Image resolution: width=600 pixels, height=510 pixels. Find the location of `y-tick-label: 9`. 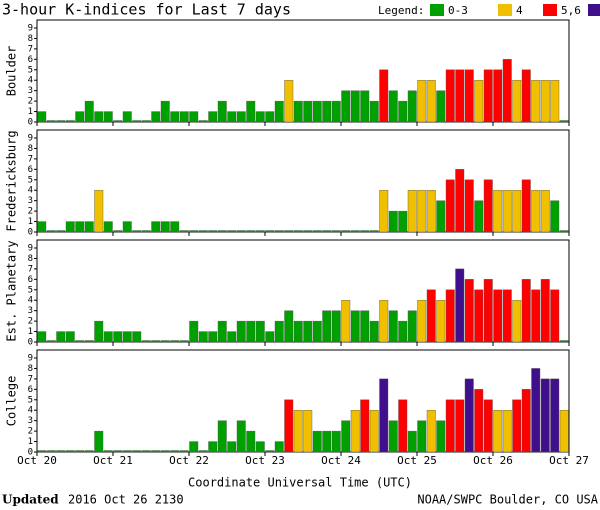

y-tick-label: 9 is located at coordinates (30, 249).